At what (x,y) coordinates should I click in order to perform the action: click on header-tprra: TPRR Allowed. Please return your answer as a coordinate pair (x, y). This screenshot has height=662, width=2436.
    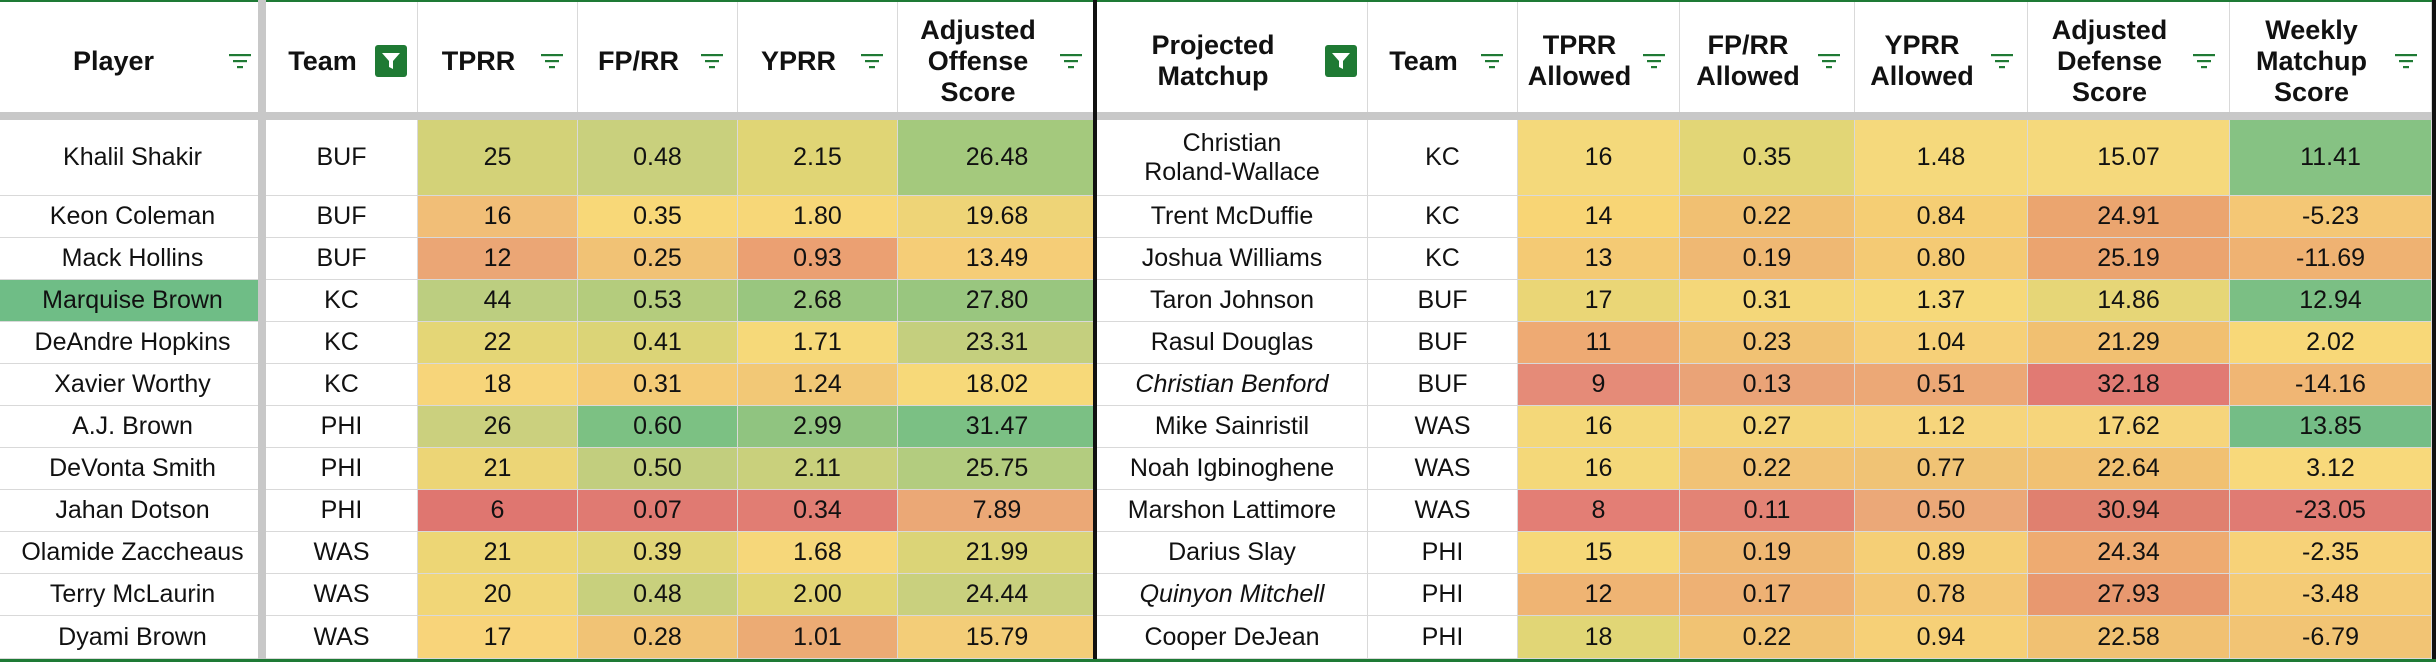
    Looking at the image, I should click on (1599, 61).